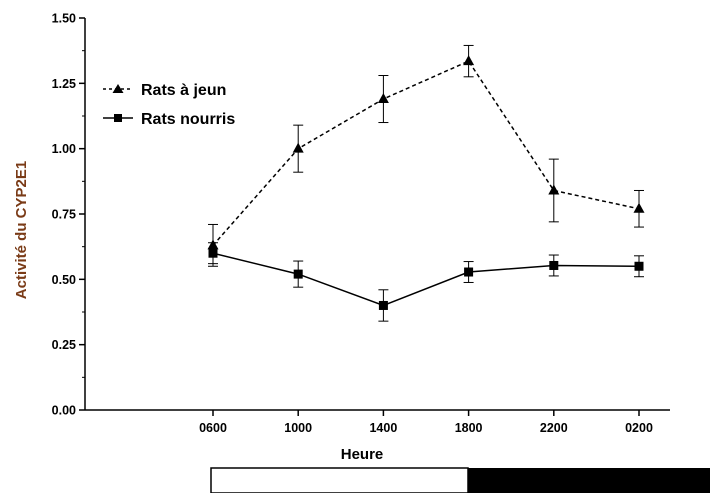 This screenshot has height=493, width=710. I want to click on x-tick-label: 0200, so click(639, 428).